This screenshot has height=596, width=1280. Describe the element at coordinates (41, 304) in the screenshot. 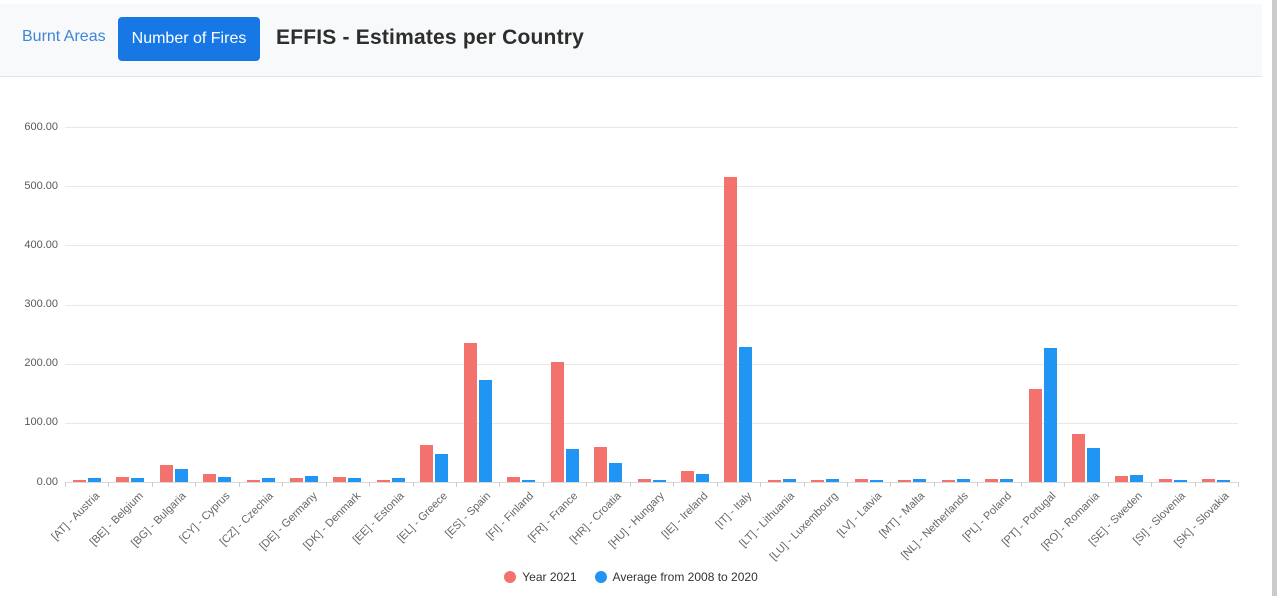

I see `y-axis-tick-label: 300.00` at that location.